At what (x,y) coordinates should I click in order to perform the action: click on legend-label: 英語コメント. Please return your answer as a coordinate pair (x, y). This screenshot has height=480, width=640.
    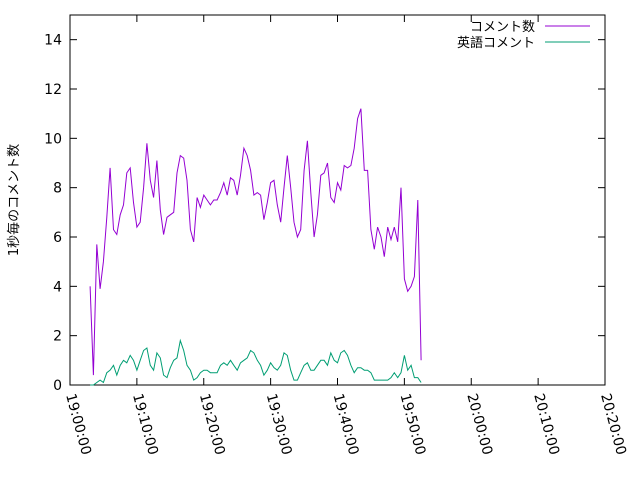
    Looking at the image, I should click on (496, 43).